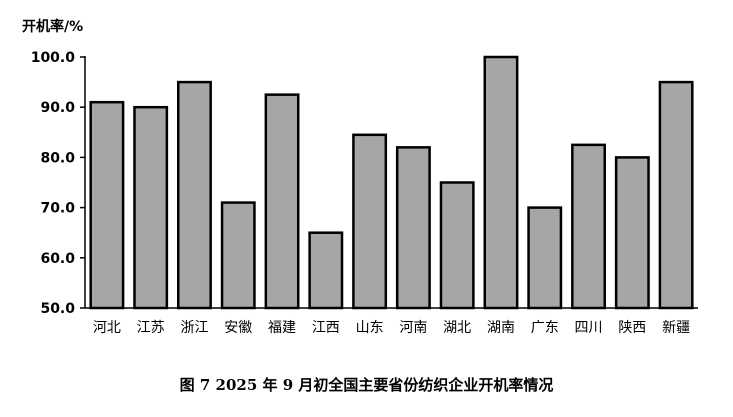 The width and height of the screenshot is (733, 417). I want to click on y-tick-label: 80.0, so click(57, 158).